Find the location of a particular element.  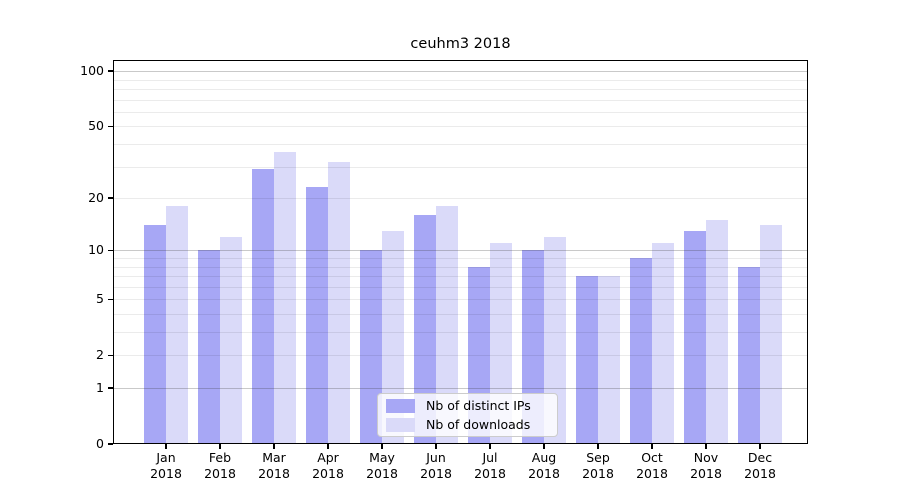

x-tick-label: Nov 2018 is located at coordinates (706, 465).